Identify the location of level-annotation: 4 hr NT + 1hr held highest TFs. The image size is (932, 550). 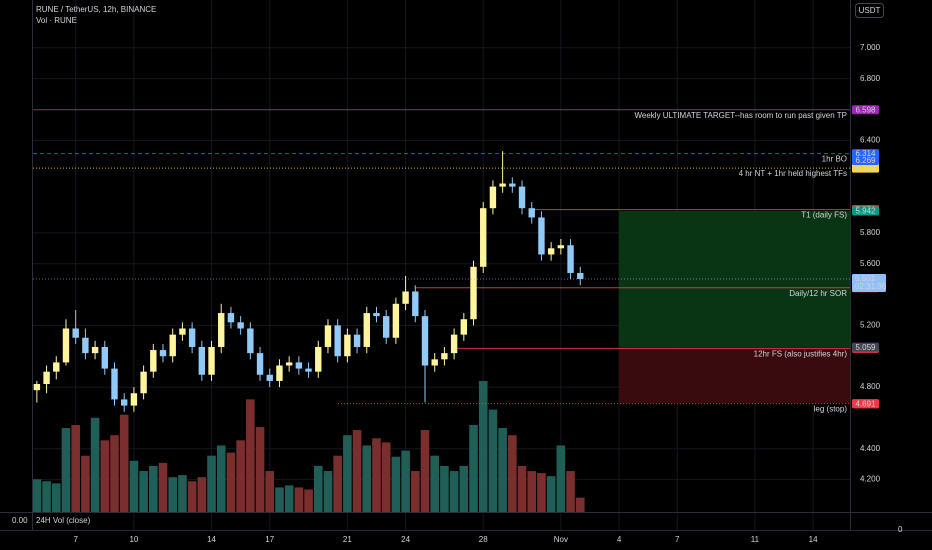
(793, 173).